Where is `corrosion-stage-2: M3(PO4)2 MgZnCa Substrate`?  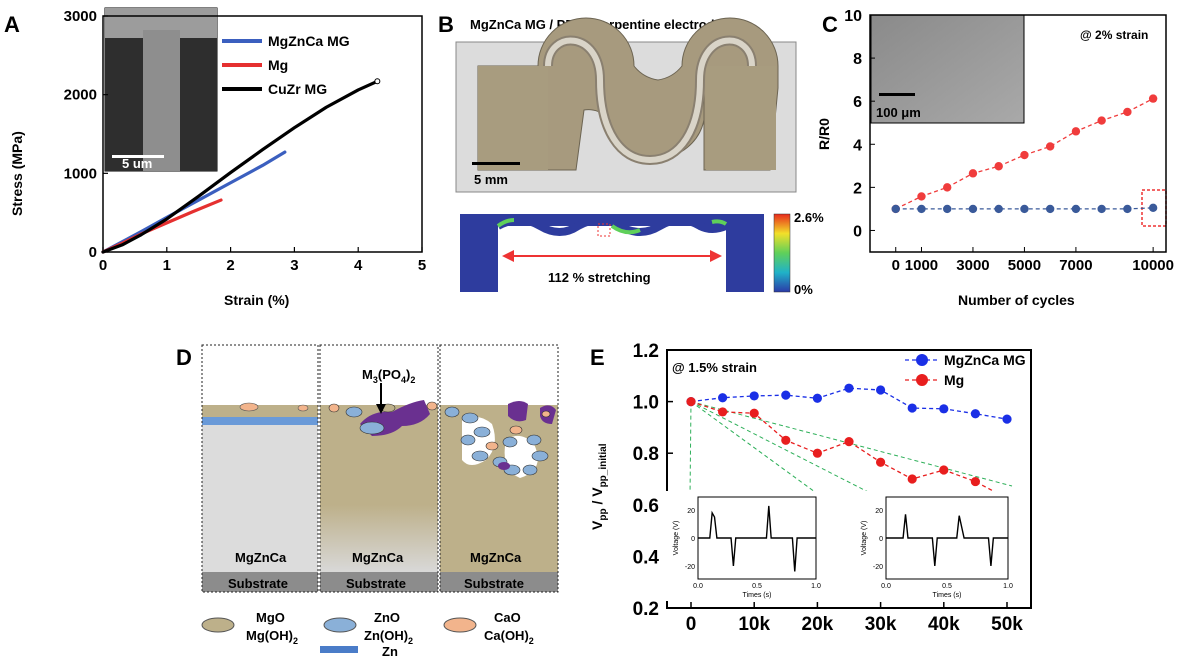 corrosion-stage-2: M3(PO4)2 MgZnCa Substrate is located at coordinates (379, 468).